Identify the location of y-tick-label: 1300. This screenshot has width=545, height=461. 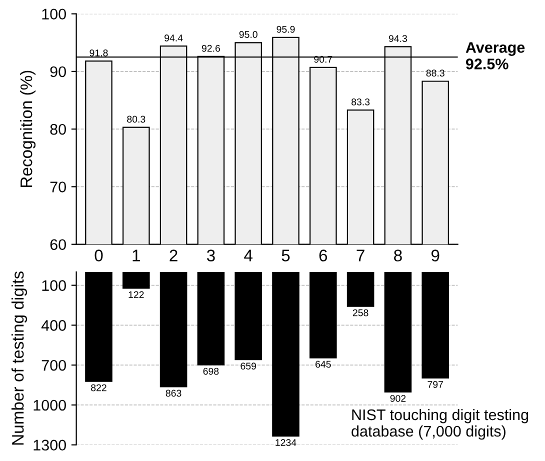
(50, 445).